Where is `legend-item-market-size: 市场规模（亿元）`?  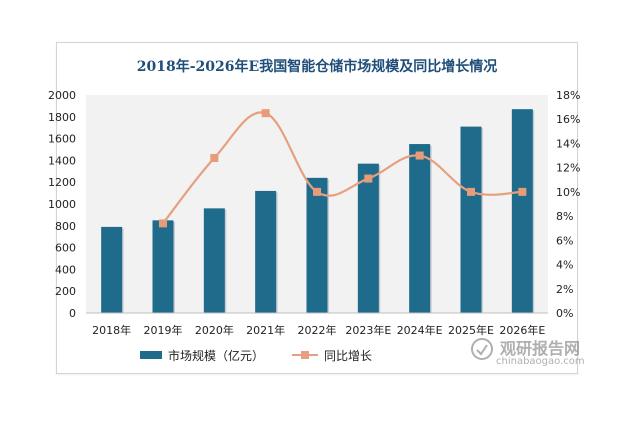 legend-item-market-size: 市场规模（亿元） is located at coordinates (202, 355).